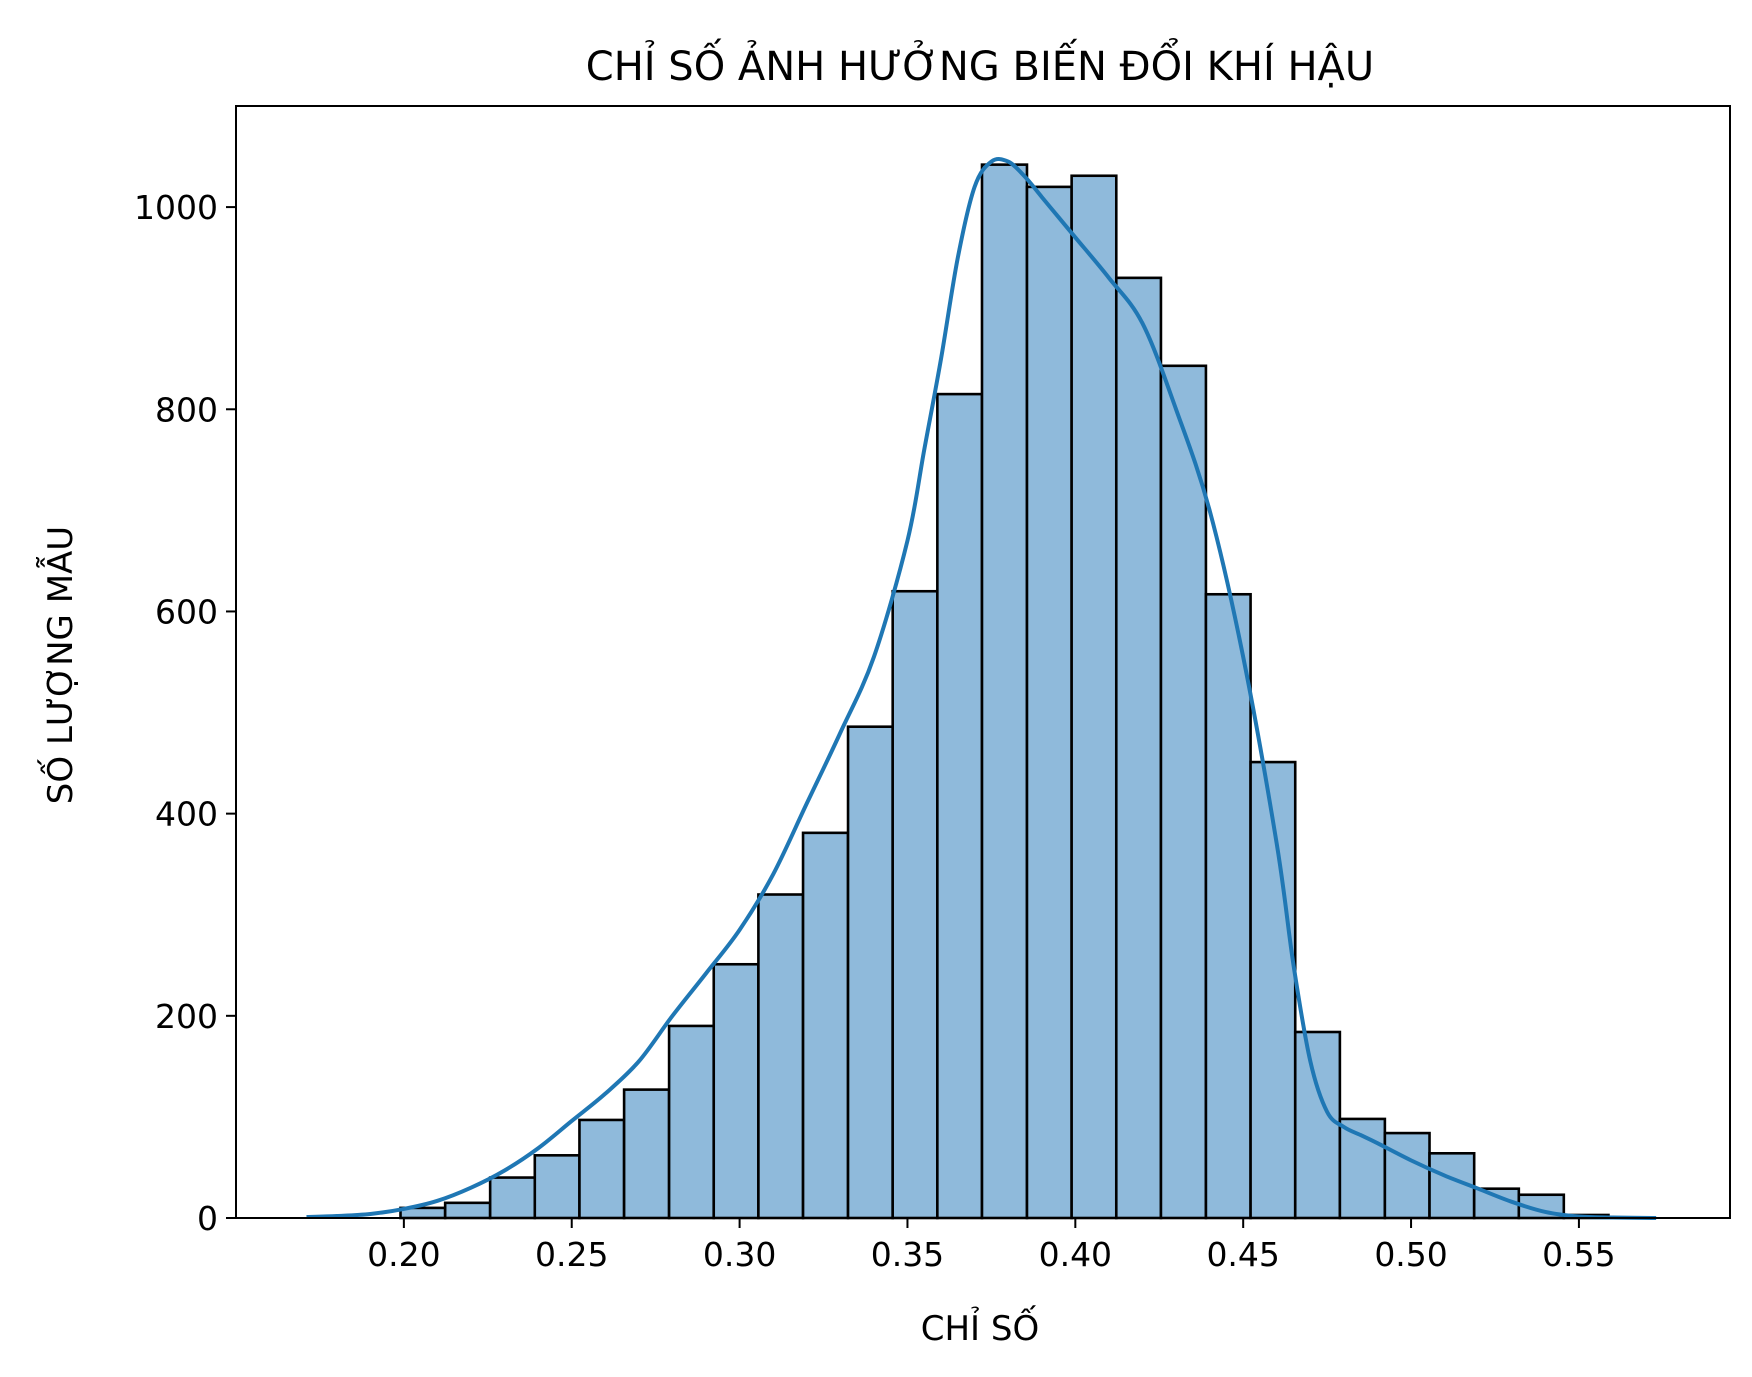  I want to click on x-tick-label: 0.25, so click(571, 1254).